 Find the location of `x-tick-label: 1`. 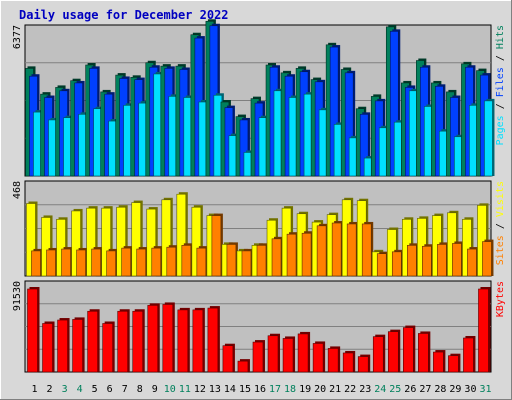

x-tick-label: 1 is located at coordinates (35, 389).